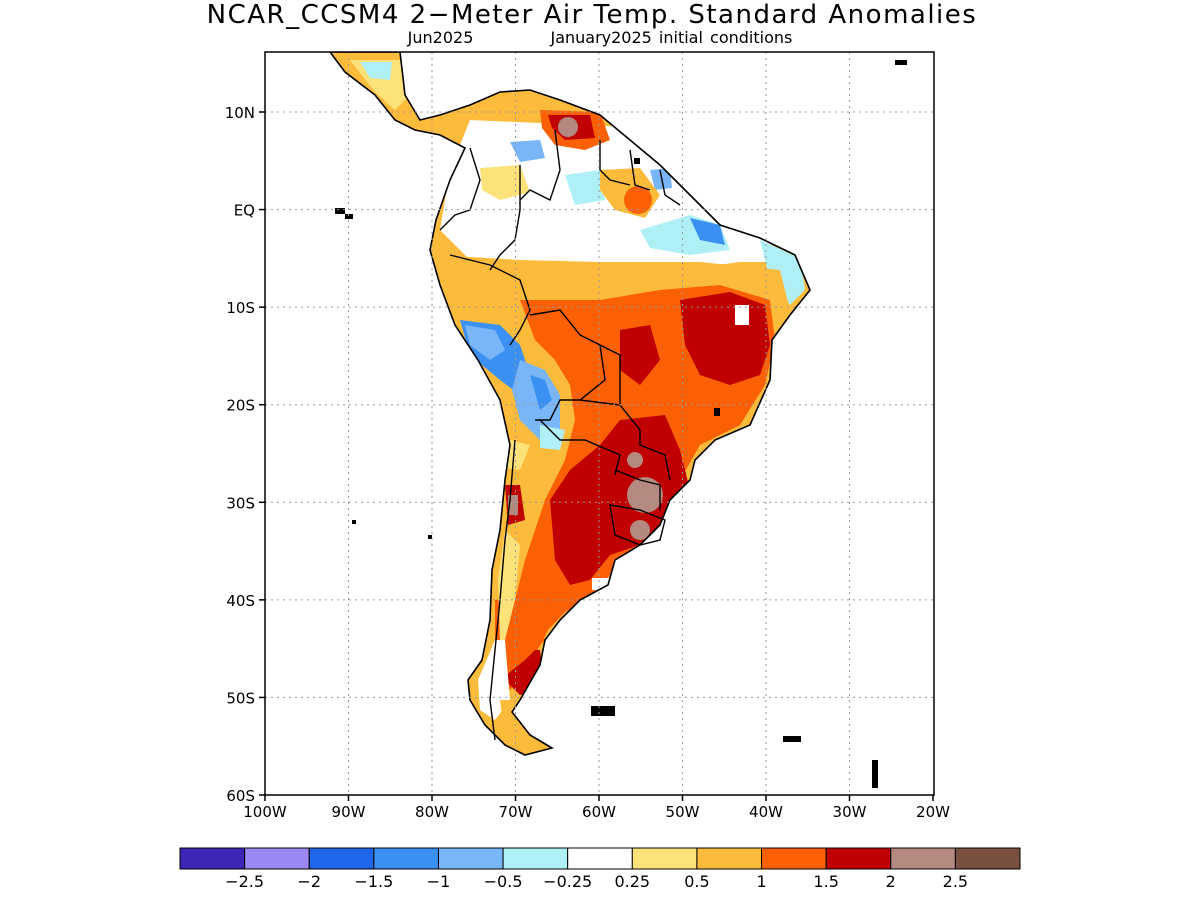  I want to click on forecast-month: Jun2025, so click(440, 37).